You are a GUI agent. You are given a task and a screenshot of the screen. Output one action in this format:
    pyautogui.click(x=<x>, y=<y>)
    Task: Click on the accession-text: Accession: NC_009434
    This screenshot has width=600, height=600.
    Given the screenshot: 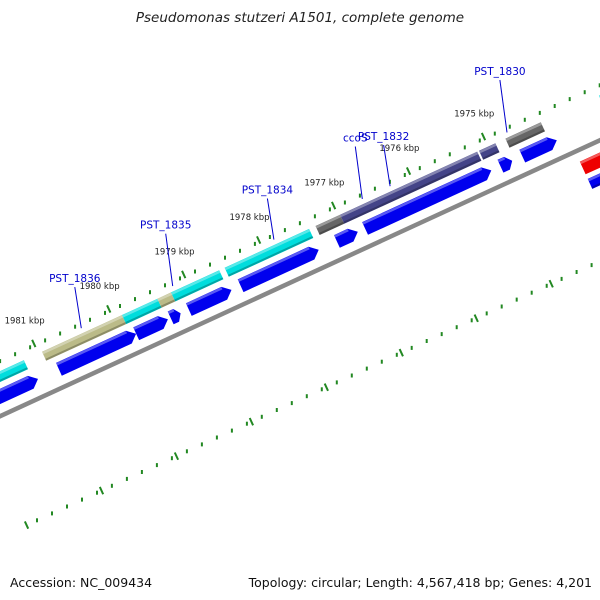 What is the action you would take?
    pyautogui.click(x=81, y=582)
    